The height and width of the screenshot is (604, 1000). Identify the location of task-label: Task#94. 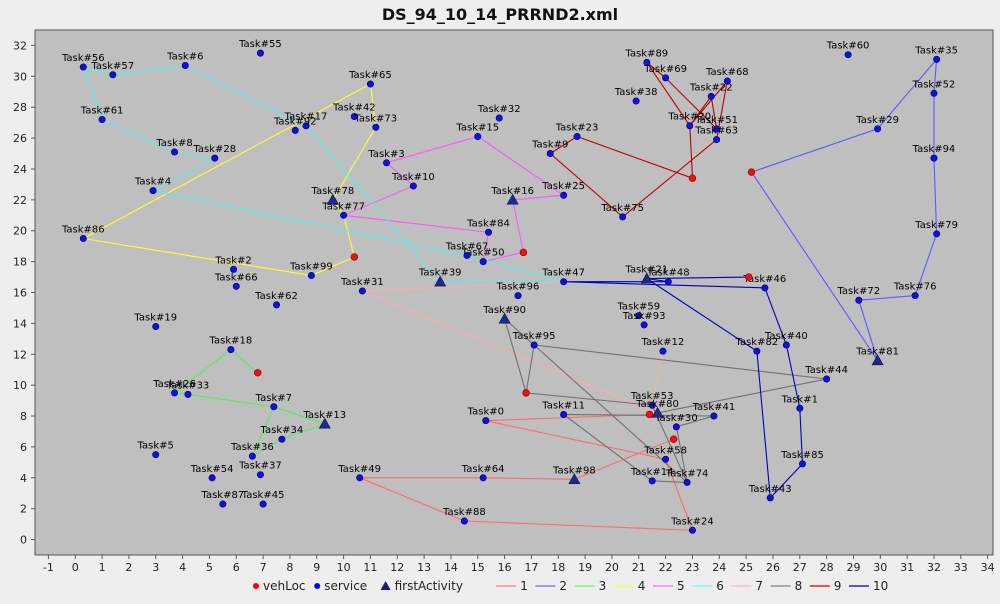
(934, 149).